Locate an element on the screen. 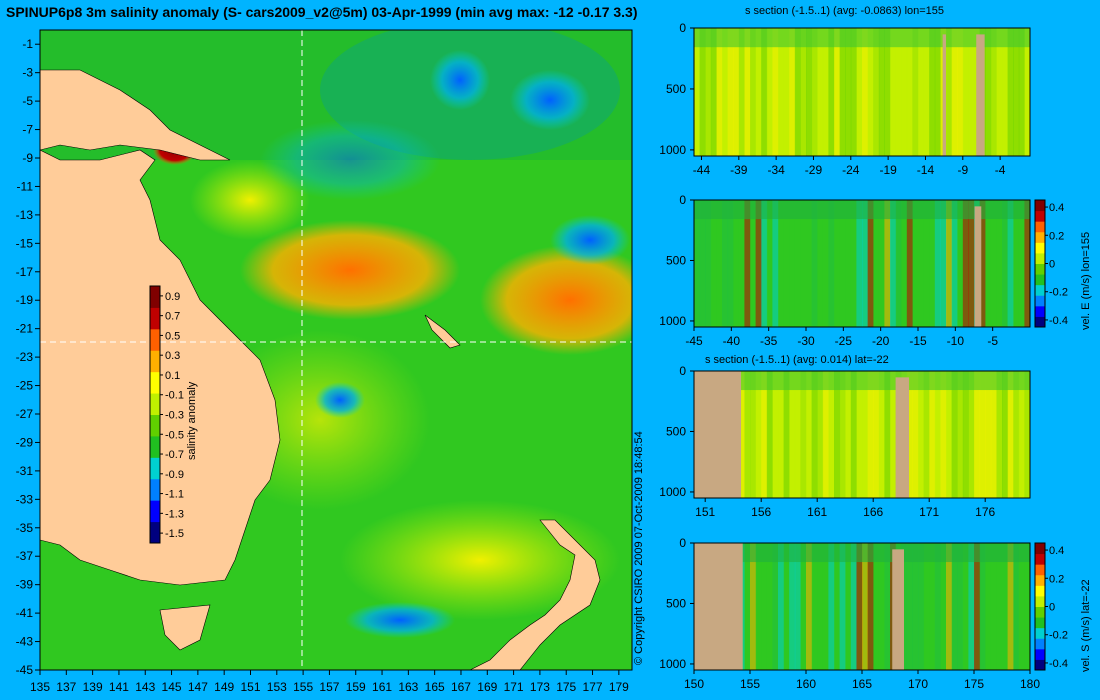  section-frame is located at coordinates (862, 92).